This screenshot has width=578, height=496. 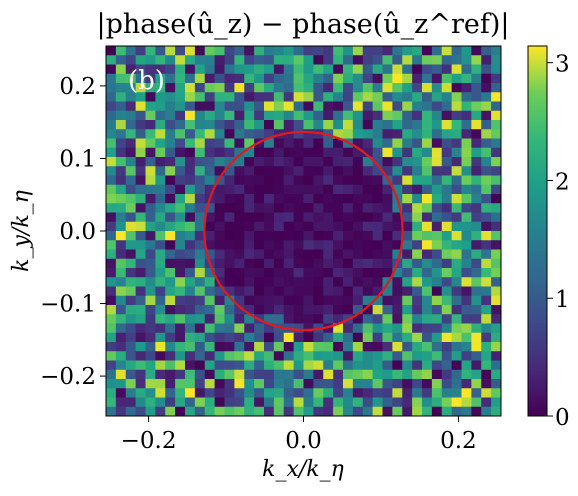 I want to click on x-tick-label: 0.0, so click(x=303, y=441).